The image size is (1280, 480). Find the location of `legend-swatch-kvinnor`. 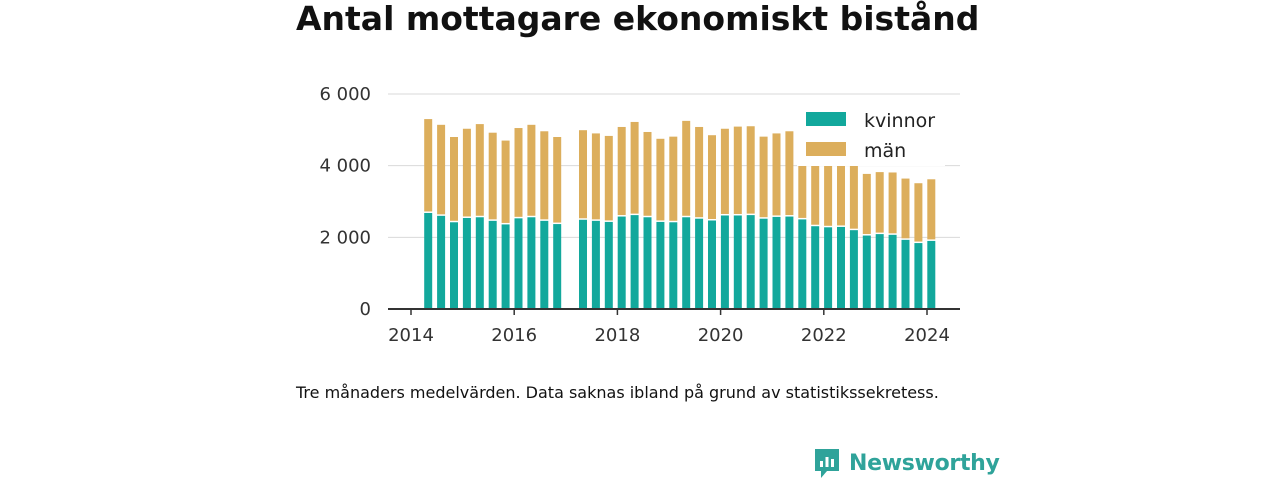

legend-swatch-kvinnor is located at coordinates (826, 119).